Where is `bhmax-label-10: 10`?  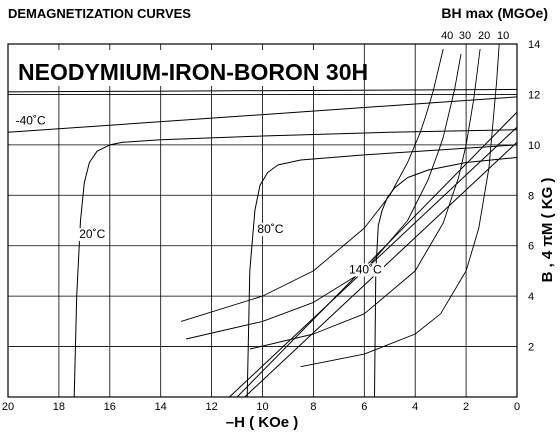
bhmax-label-10: 10 is located at coordinates (503, 36).